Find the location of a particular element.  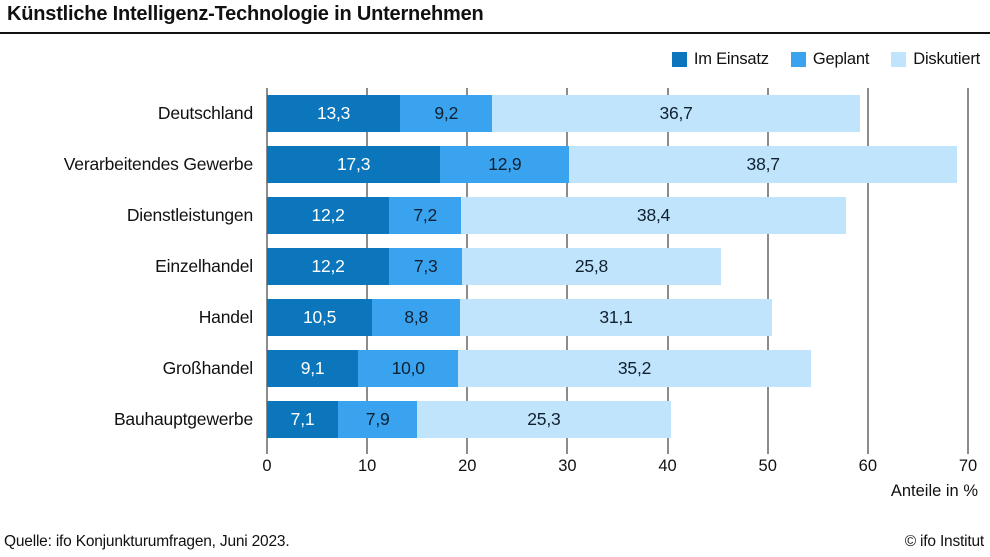

bar-value-label: 10,5 is located at coordinates (319, 317).